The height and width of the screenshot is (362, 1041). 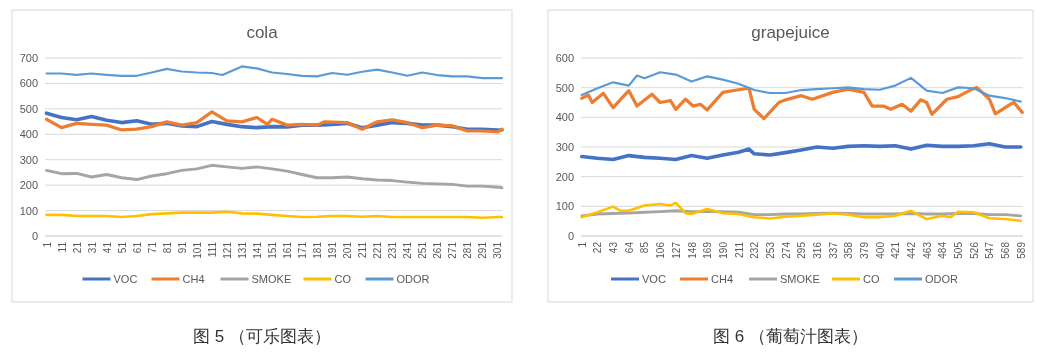 I want to click on x-tick-label: 71, so click(x=152, y=247).